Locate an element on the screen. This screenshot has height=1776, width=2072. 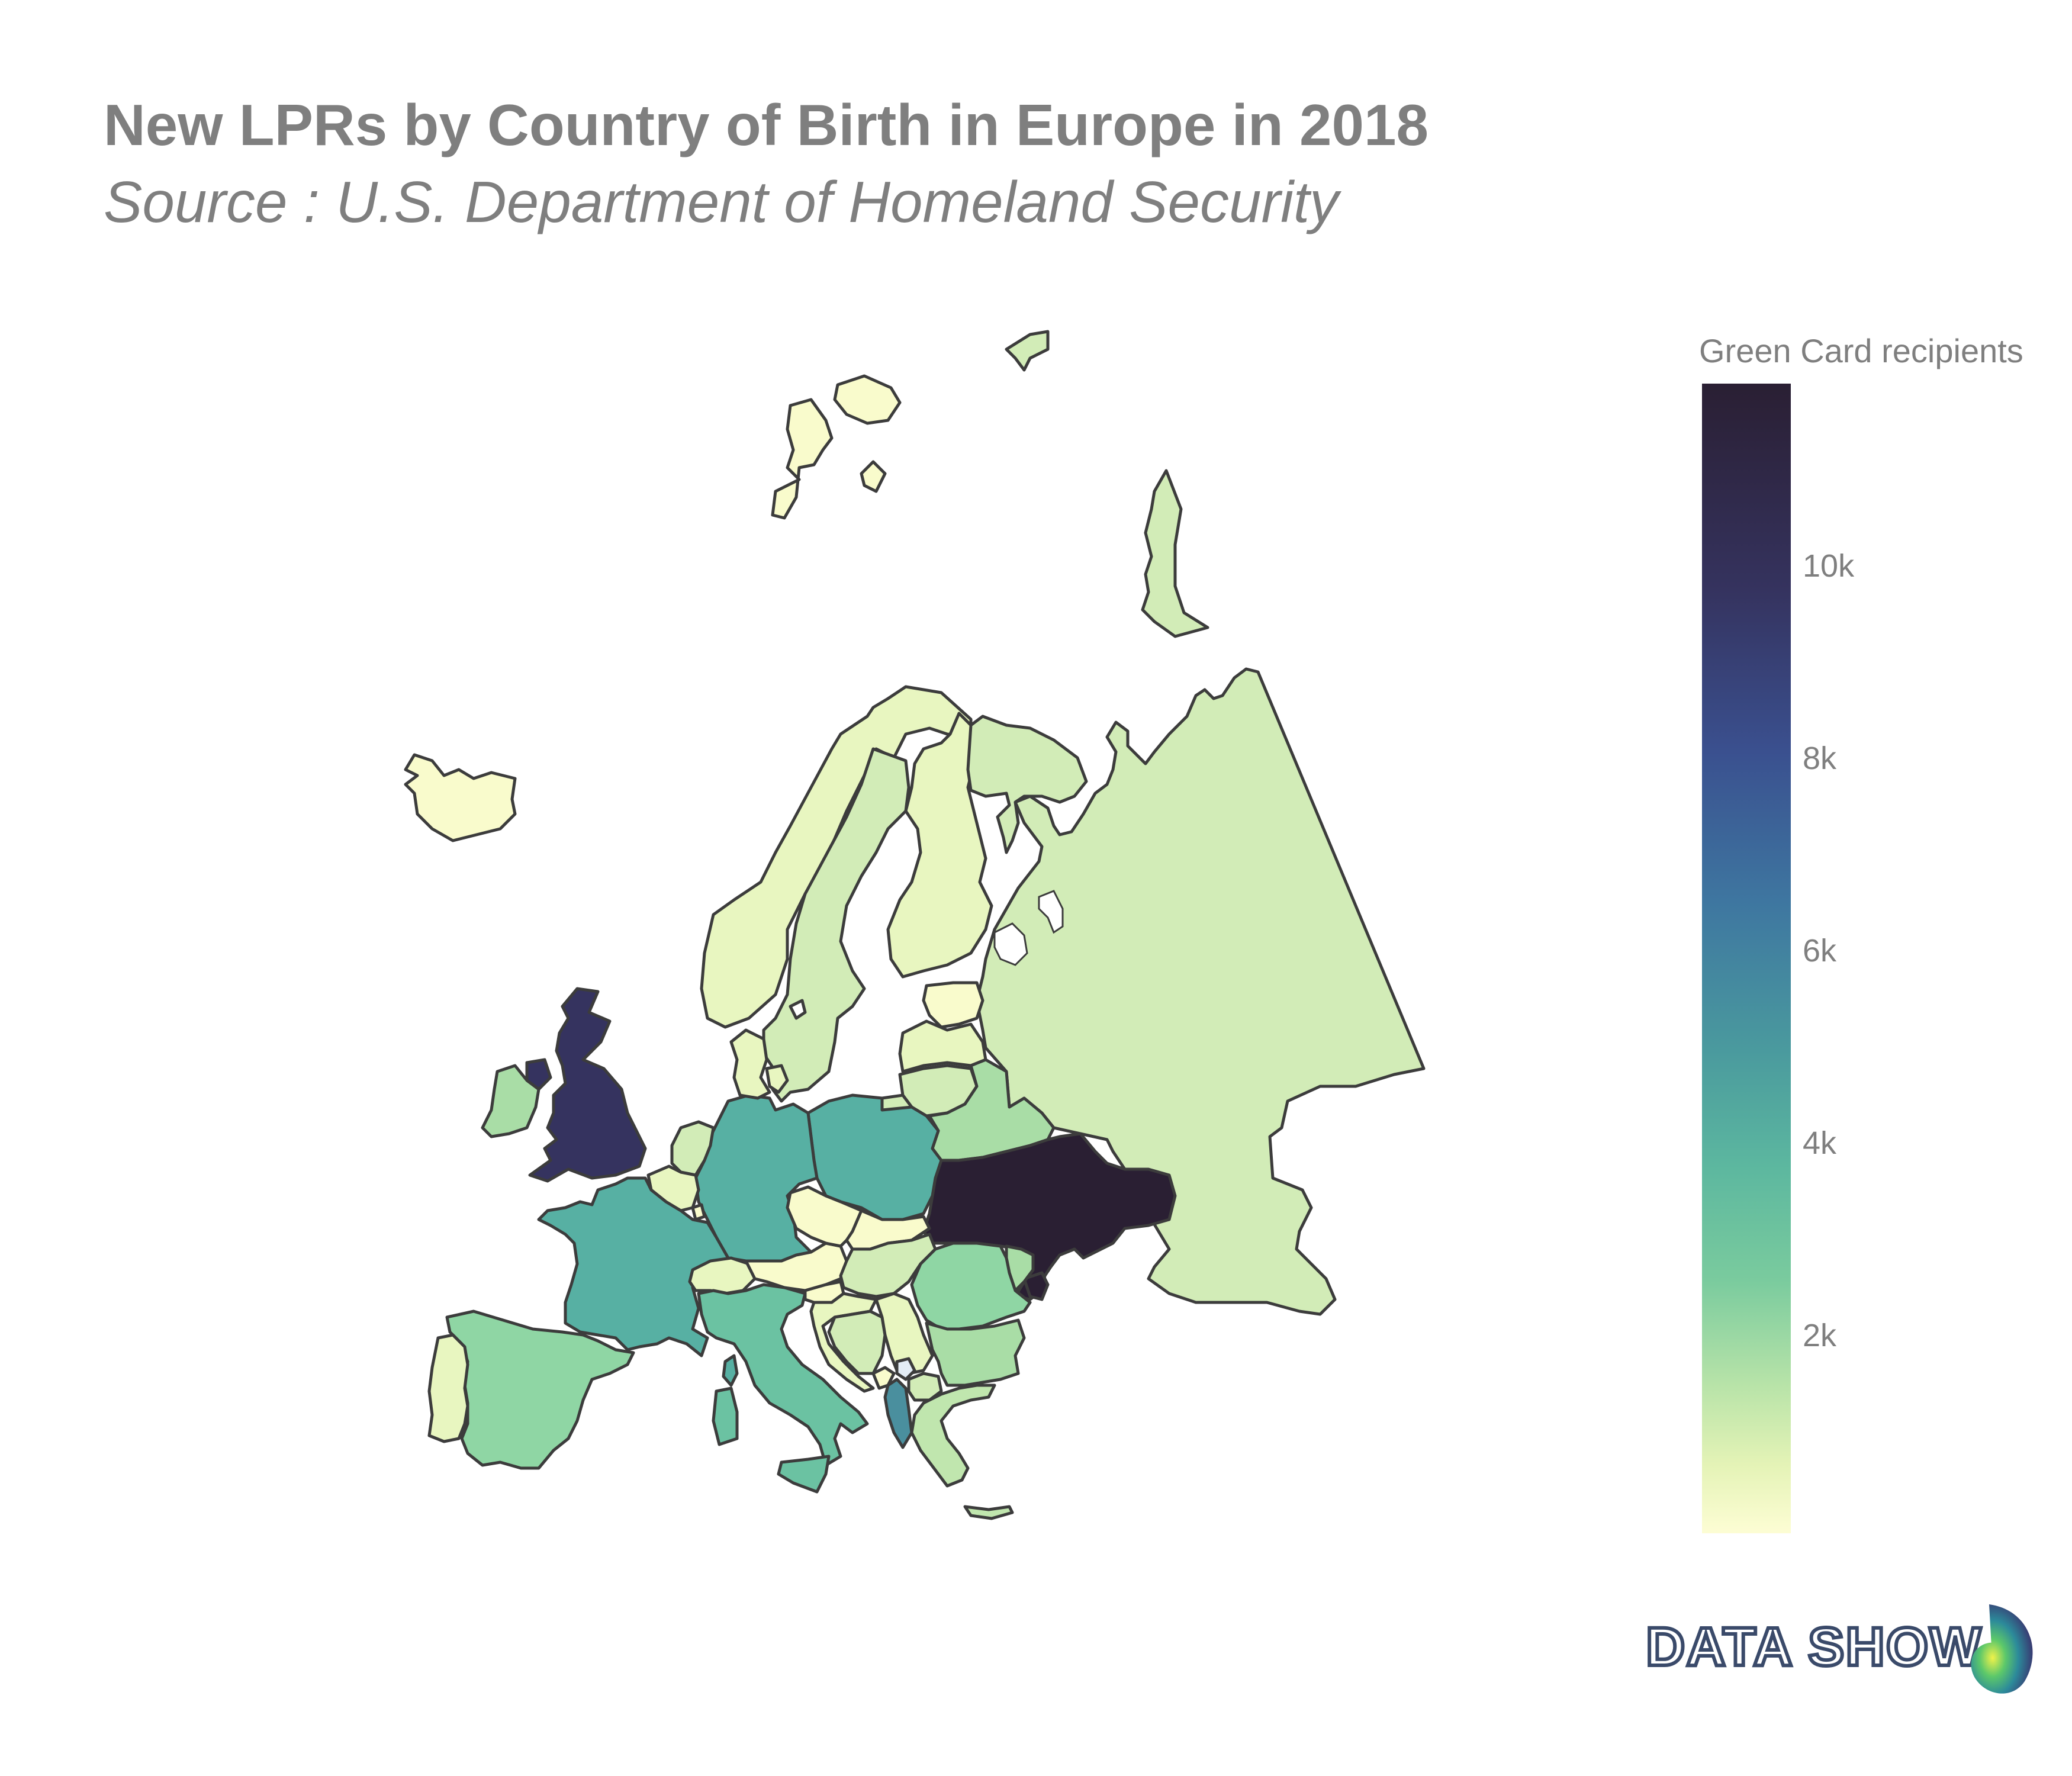
region-novaya-zemlya is located at coordinates (1175, 553).